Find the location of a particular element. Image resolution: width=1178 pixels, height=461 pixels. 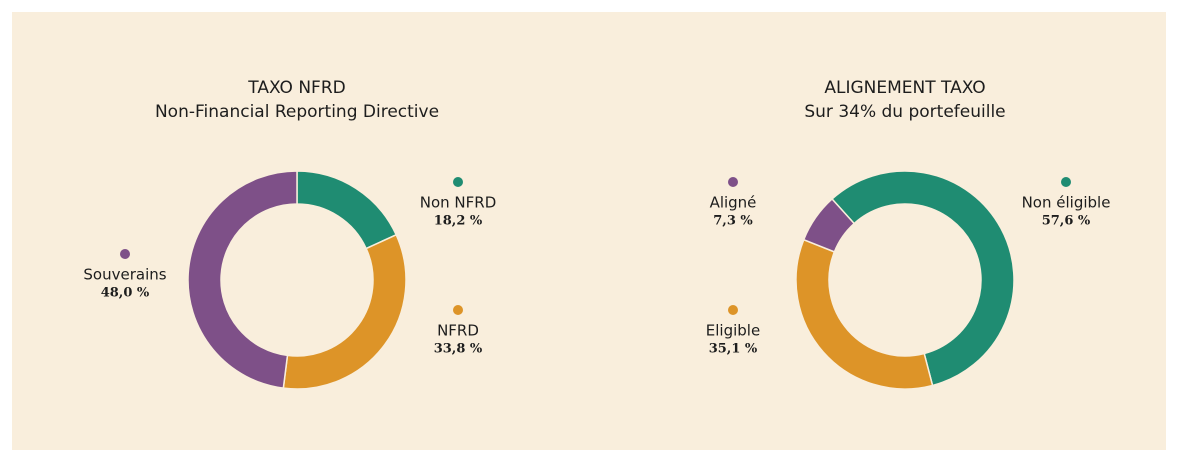

segment-name: Non éligible is located at coordinates (1066, 203).